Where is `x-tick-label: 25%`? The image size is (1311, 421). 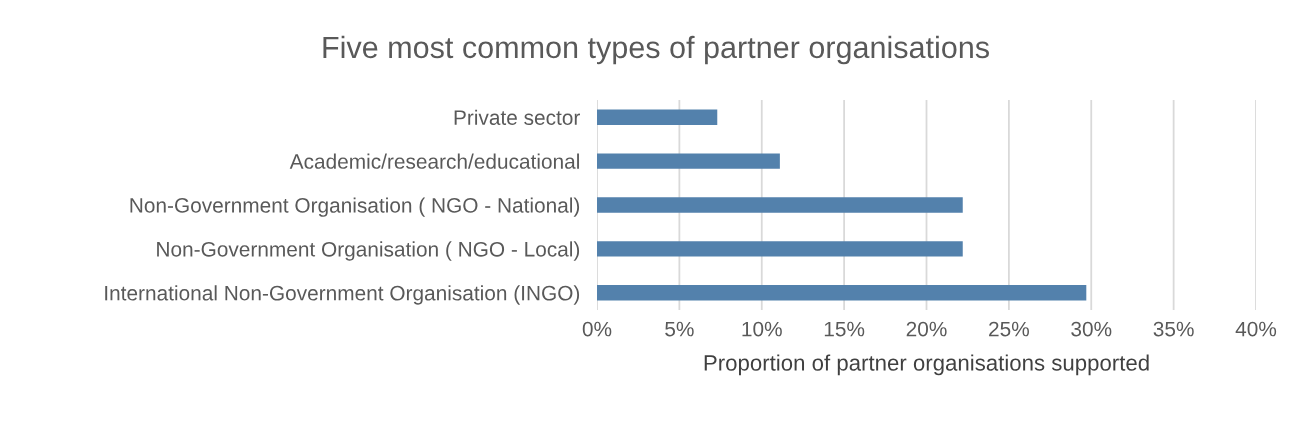
x-tick-label: 25% is located at coordinates (1009, 329).